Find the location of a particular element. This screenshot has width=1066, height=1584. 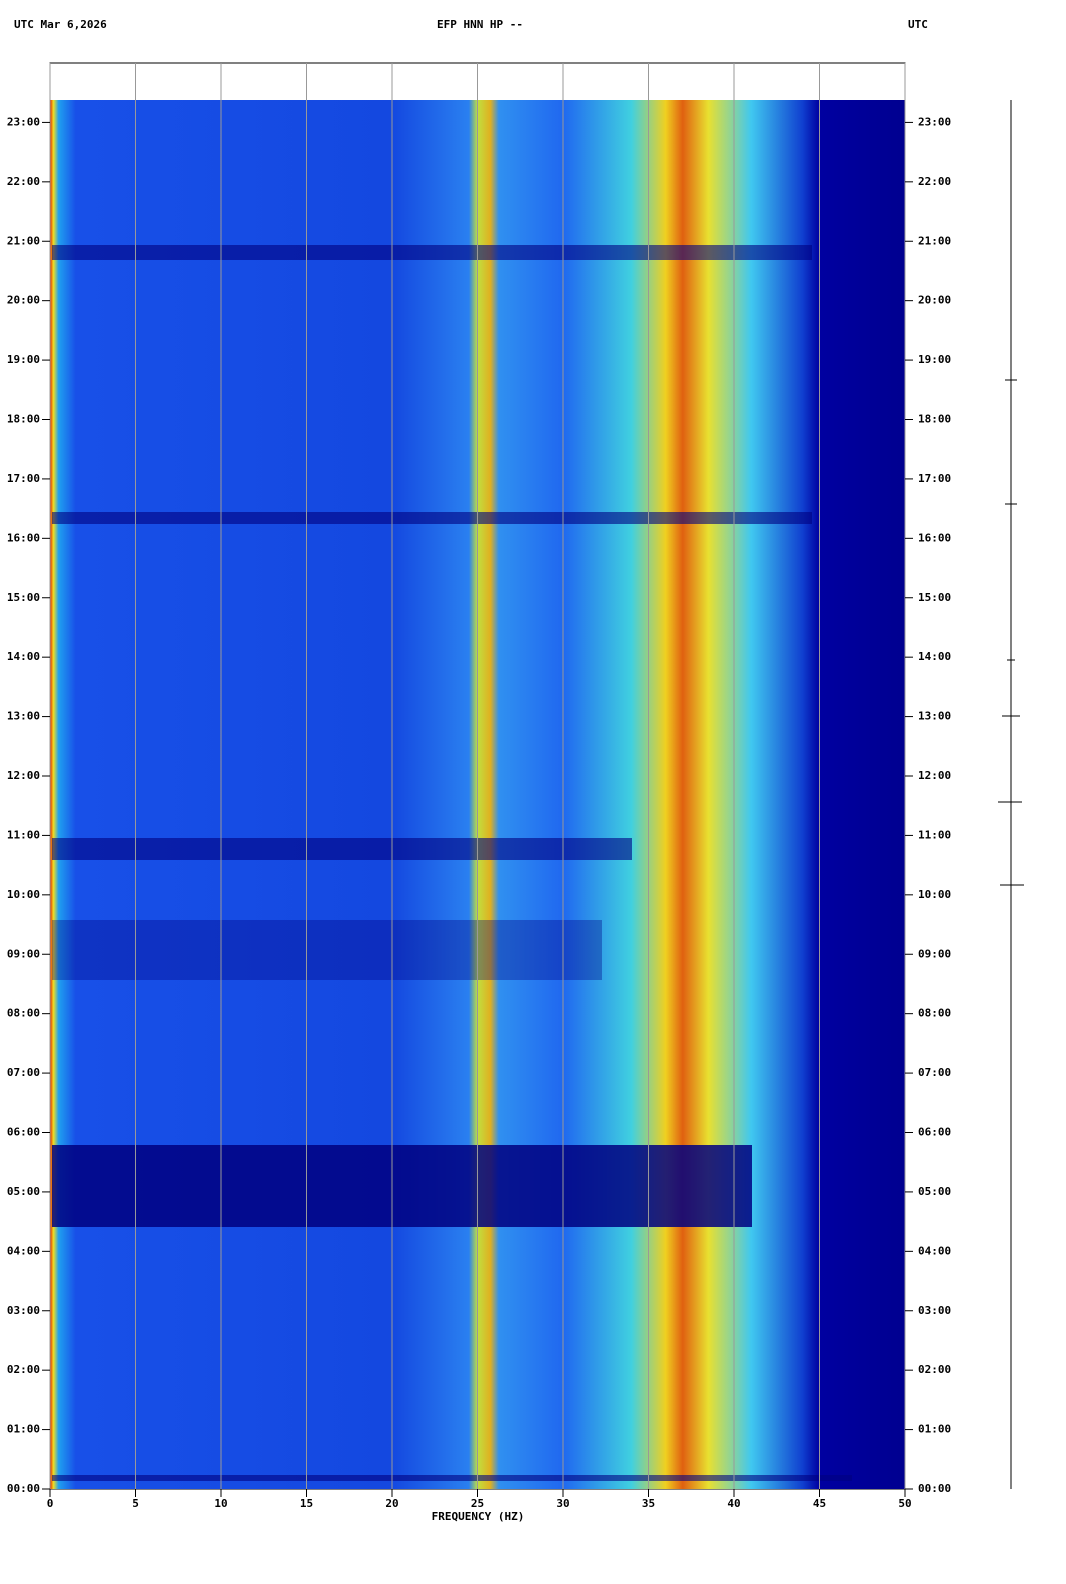

x-tick-label: 45 is located at coordinates (819, 1503).